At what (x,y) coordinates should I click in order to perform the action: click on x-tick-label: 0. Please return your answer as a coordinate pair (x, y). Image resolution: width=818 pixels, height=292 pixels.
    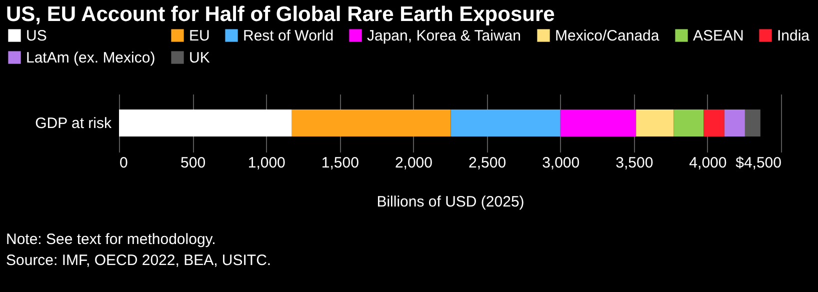
    Looking at the image, I should click on (124, 163).